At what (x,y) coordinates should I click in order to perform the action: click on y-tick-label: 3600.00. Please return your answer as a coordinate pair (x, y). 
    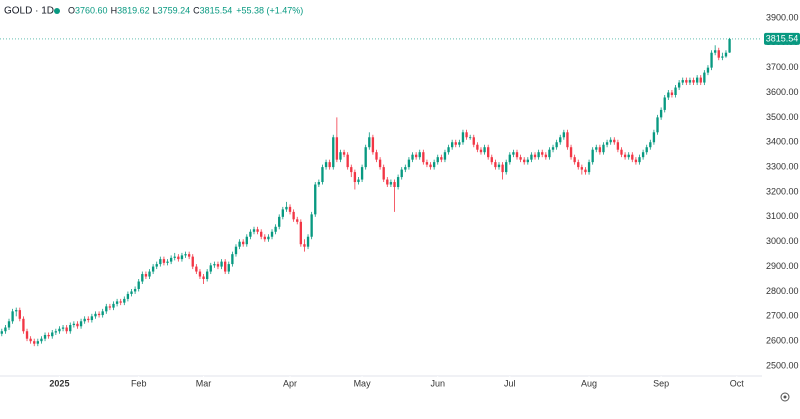
    Looking at the image, I should click on (782, 92).